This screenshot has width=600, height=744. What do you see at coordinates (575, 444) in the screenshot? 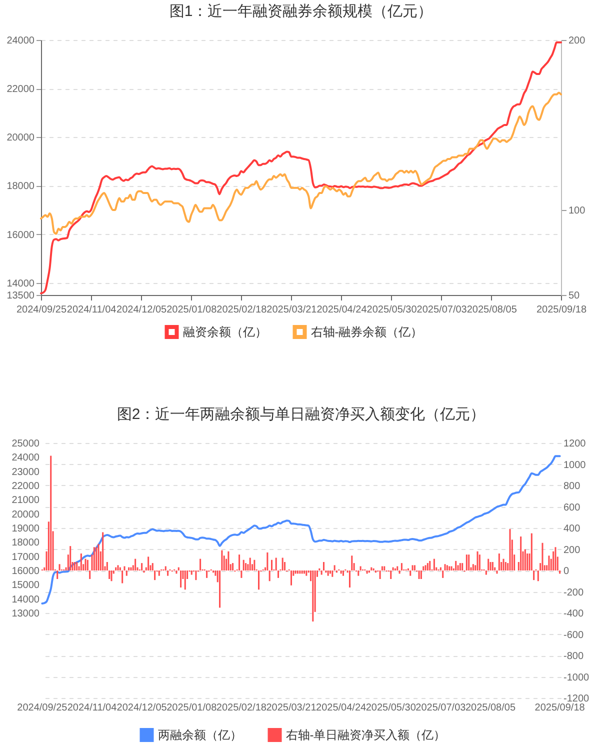
I see `y2-tick-label: 1200` at bounding box center [575, 444].